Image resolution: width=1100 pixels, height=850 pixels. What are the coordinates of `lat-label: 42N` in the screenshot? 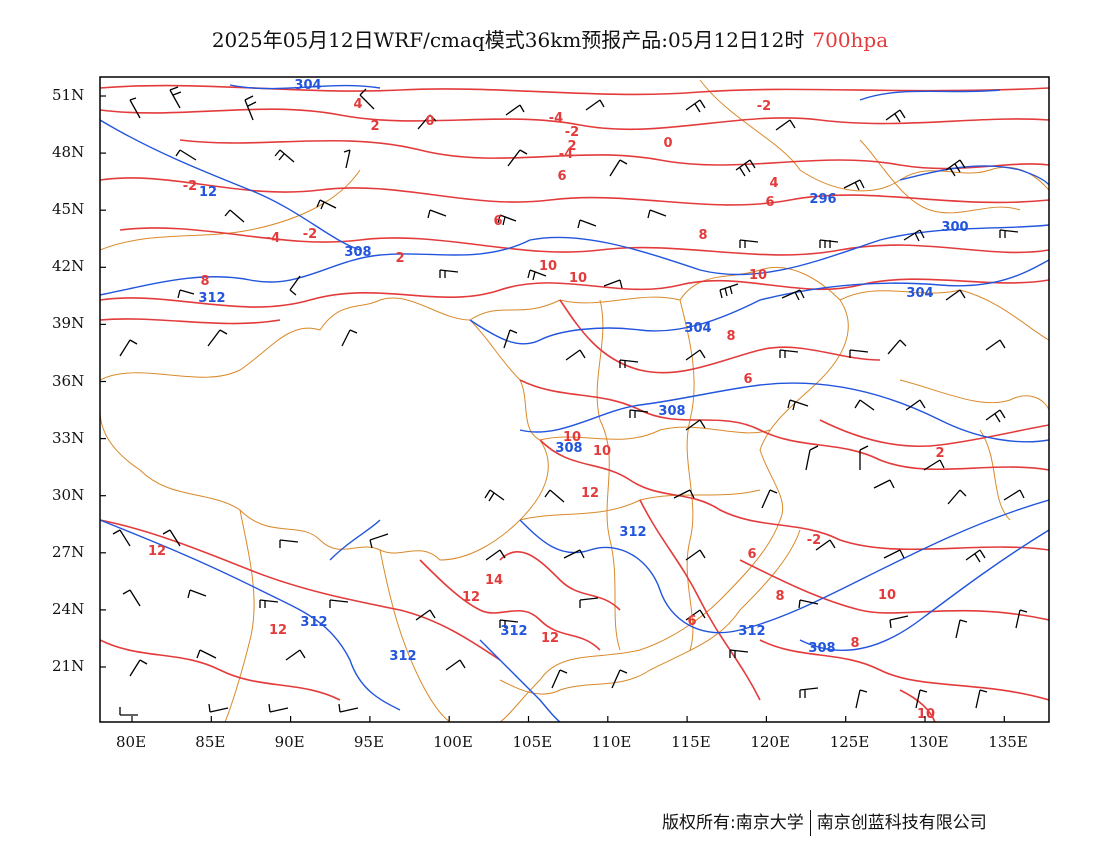 It's located at (68, 266).